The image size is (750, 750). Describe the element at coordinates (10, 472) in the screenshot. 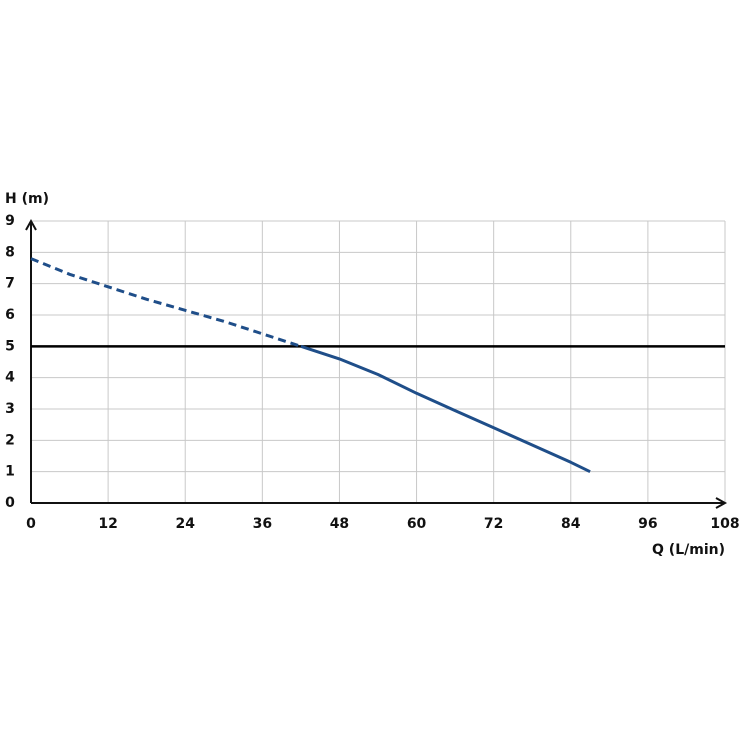

I see `y-tick-label: 1` at that location.